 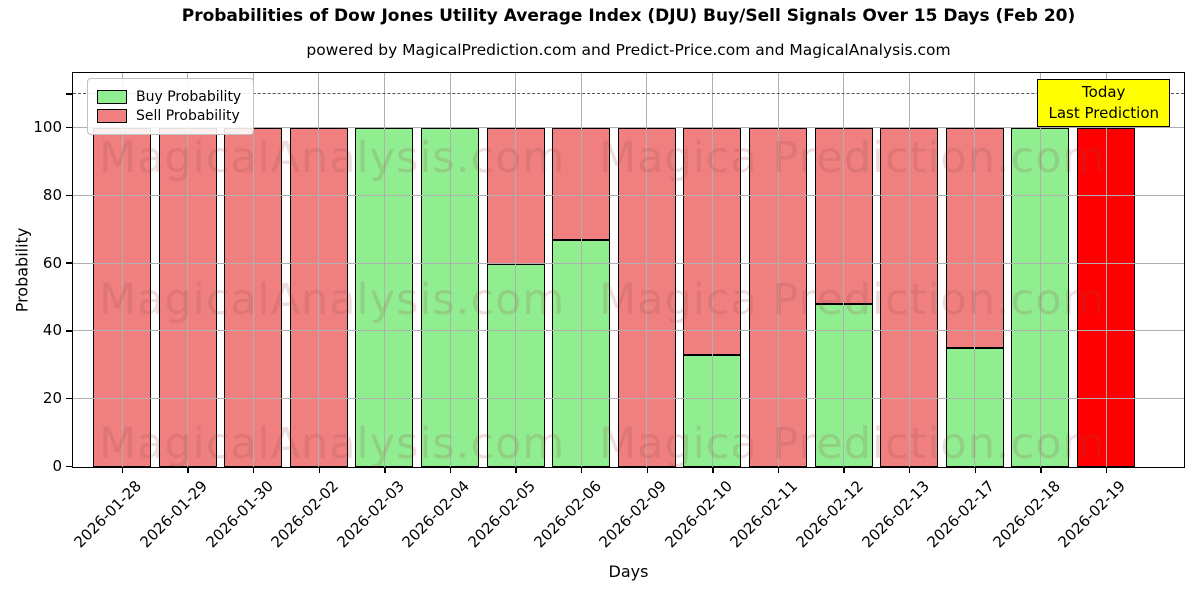 I want to click on legend-label-buy: Buy Probability, so click(x=189, y=97).